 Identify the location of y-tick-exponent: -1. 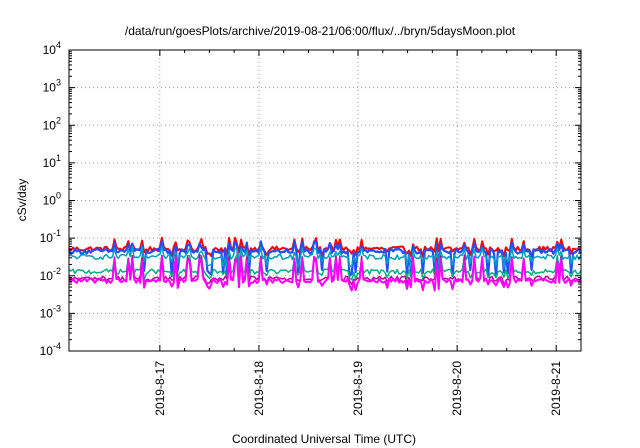
(57, 233).